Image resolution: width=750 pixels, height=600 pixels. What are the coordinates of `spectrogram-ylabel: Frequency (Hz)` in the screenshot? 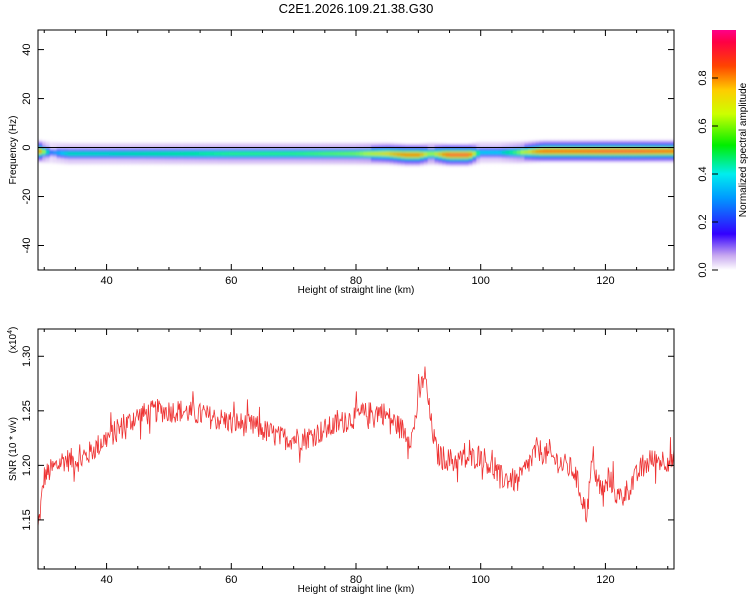 It's located at (13, 150).